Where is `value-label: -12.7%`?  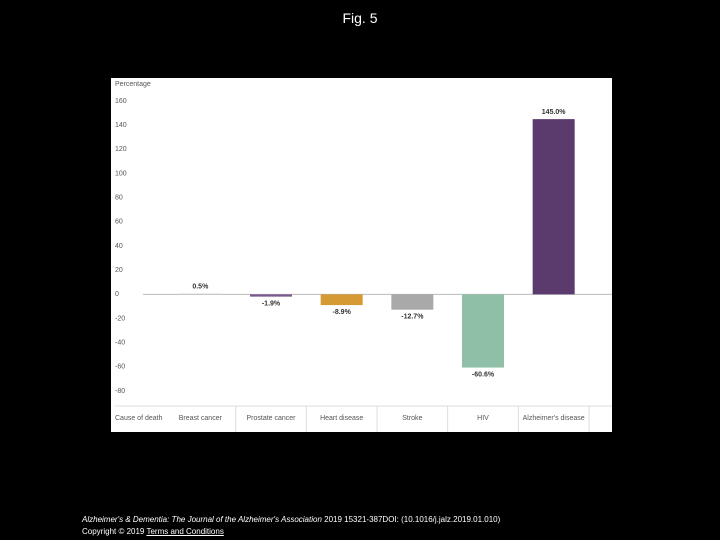 value-label: -12.7% is located at coordinates (412, 317).